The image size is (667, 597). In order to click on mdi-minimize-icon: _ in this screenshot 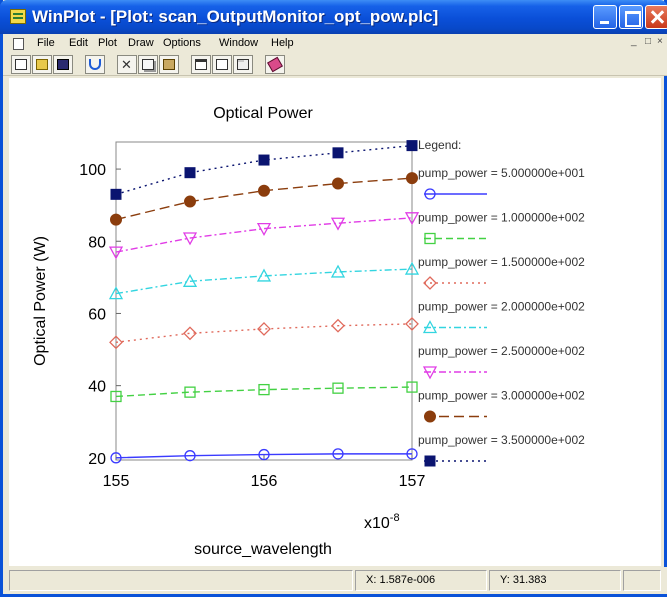, I will do `click(634, 41)`.